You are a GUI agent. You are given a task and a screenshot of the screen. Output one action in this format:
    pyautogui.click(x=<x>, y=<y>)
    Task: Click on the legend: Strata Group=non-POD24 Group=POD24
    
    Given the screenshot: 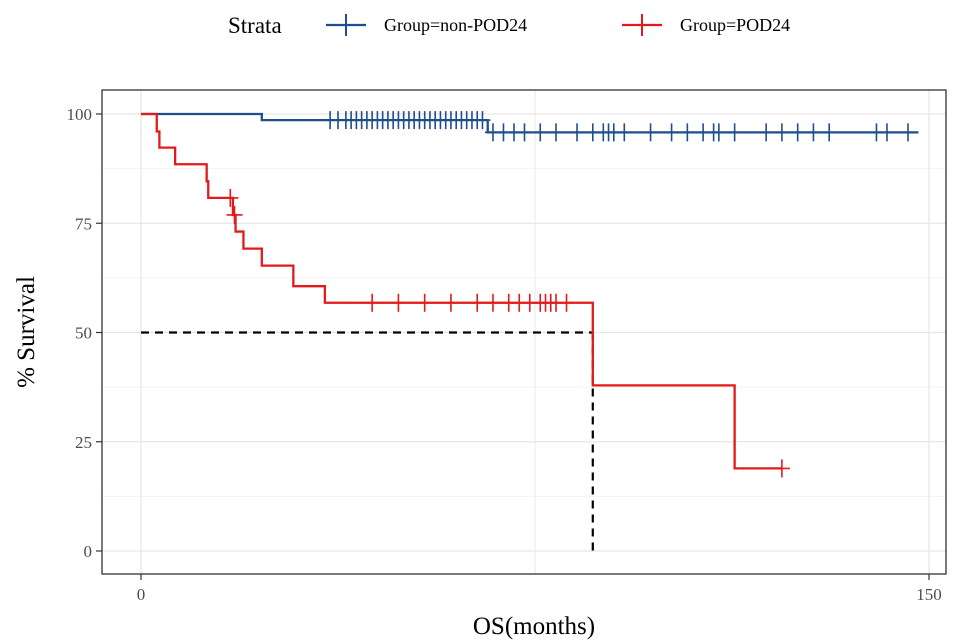 What is the action you would take?
    pyautogui.click(x=509, y=25)
    